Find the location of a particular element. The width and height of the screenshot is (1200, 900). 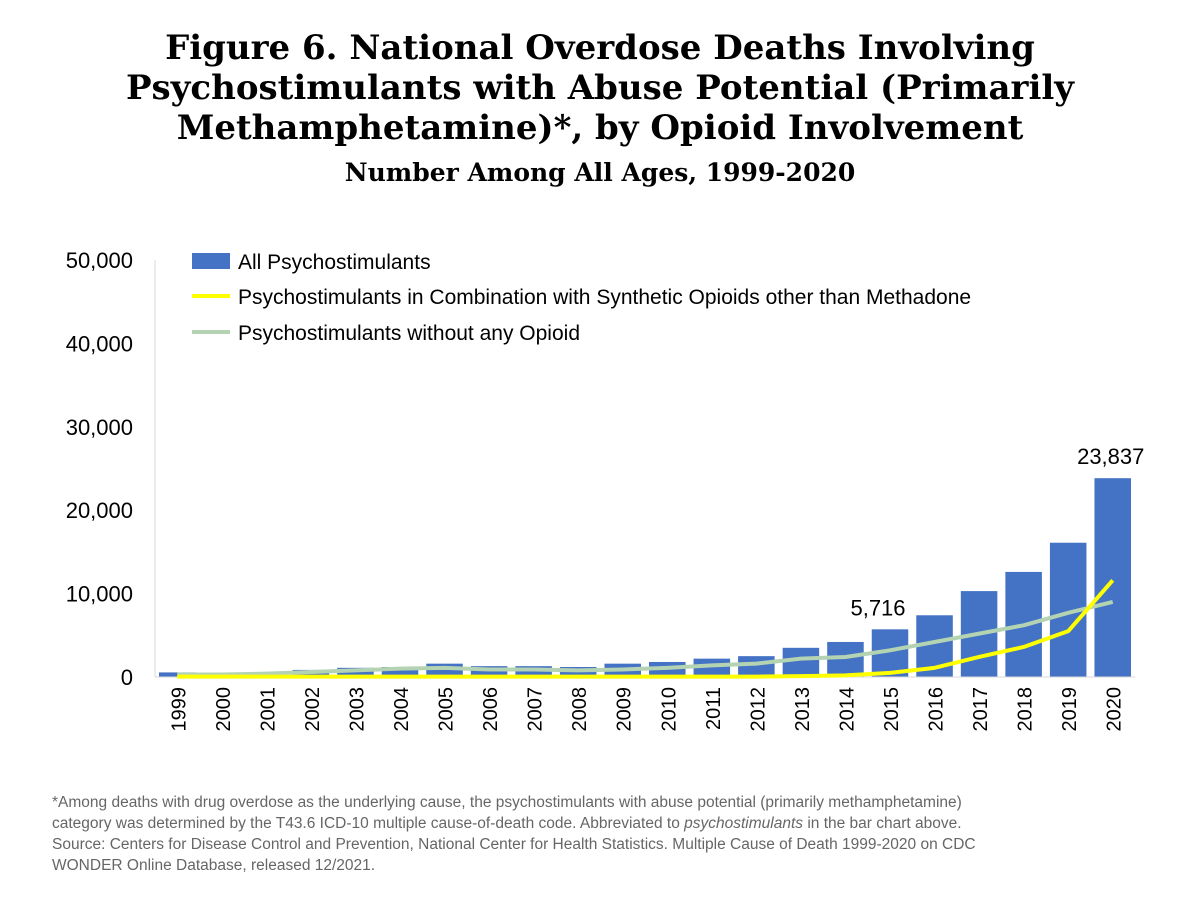

bar-2020 is located at coordinates (1112, 577).